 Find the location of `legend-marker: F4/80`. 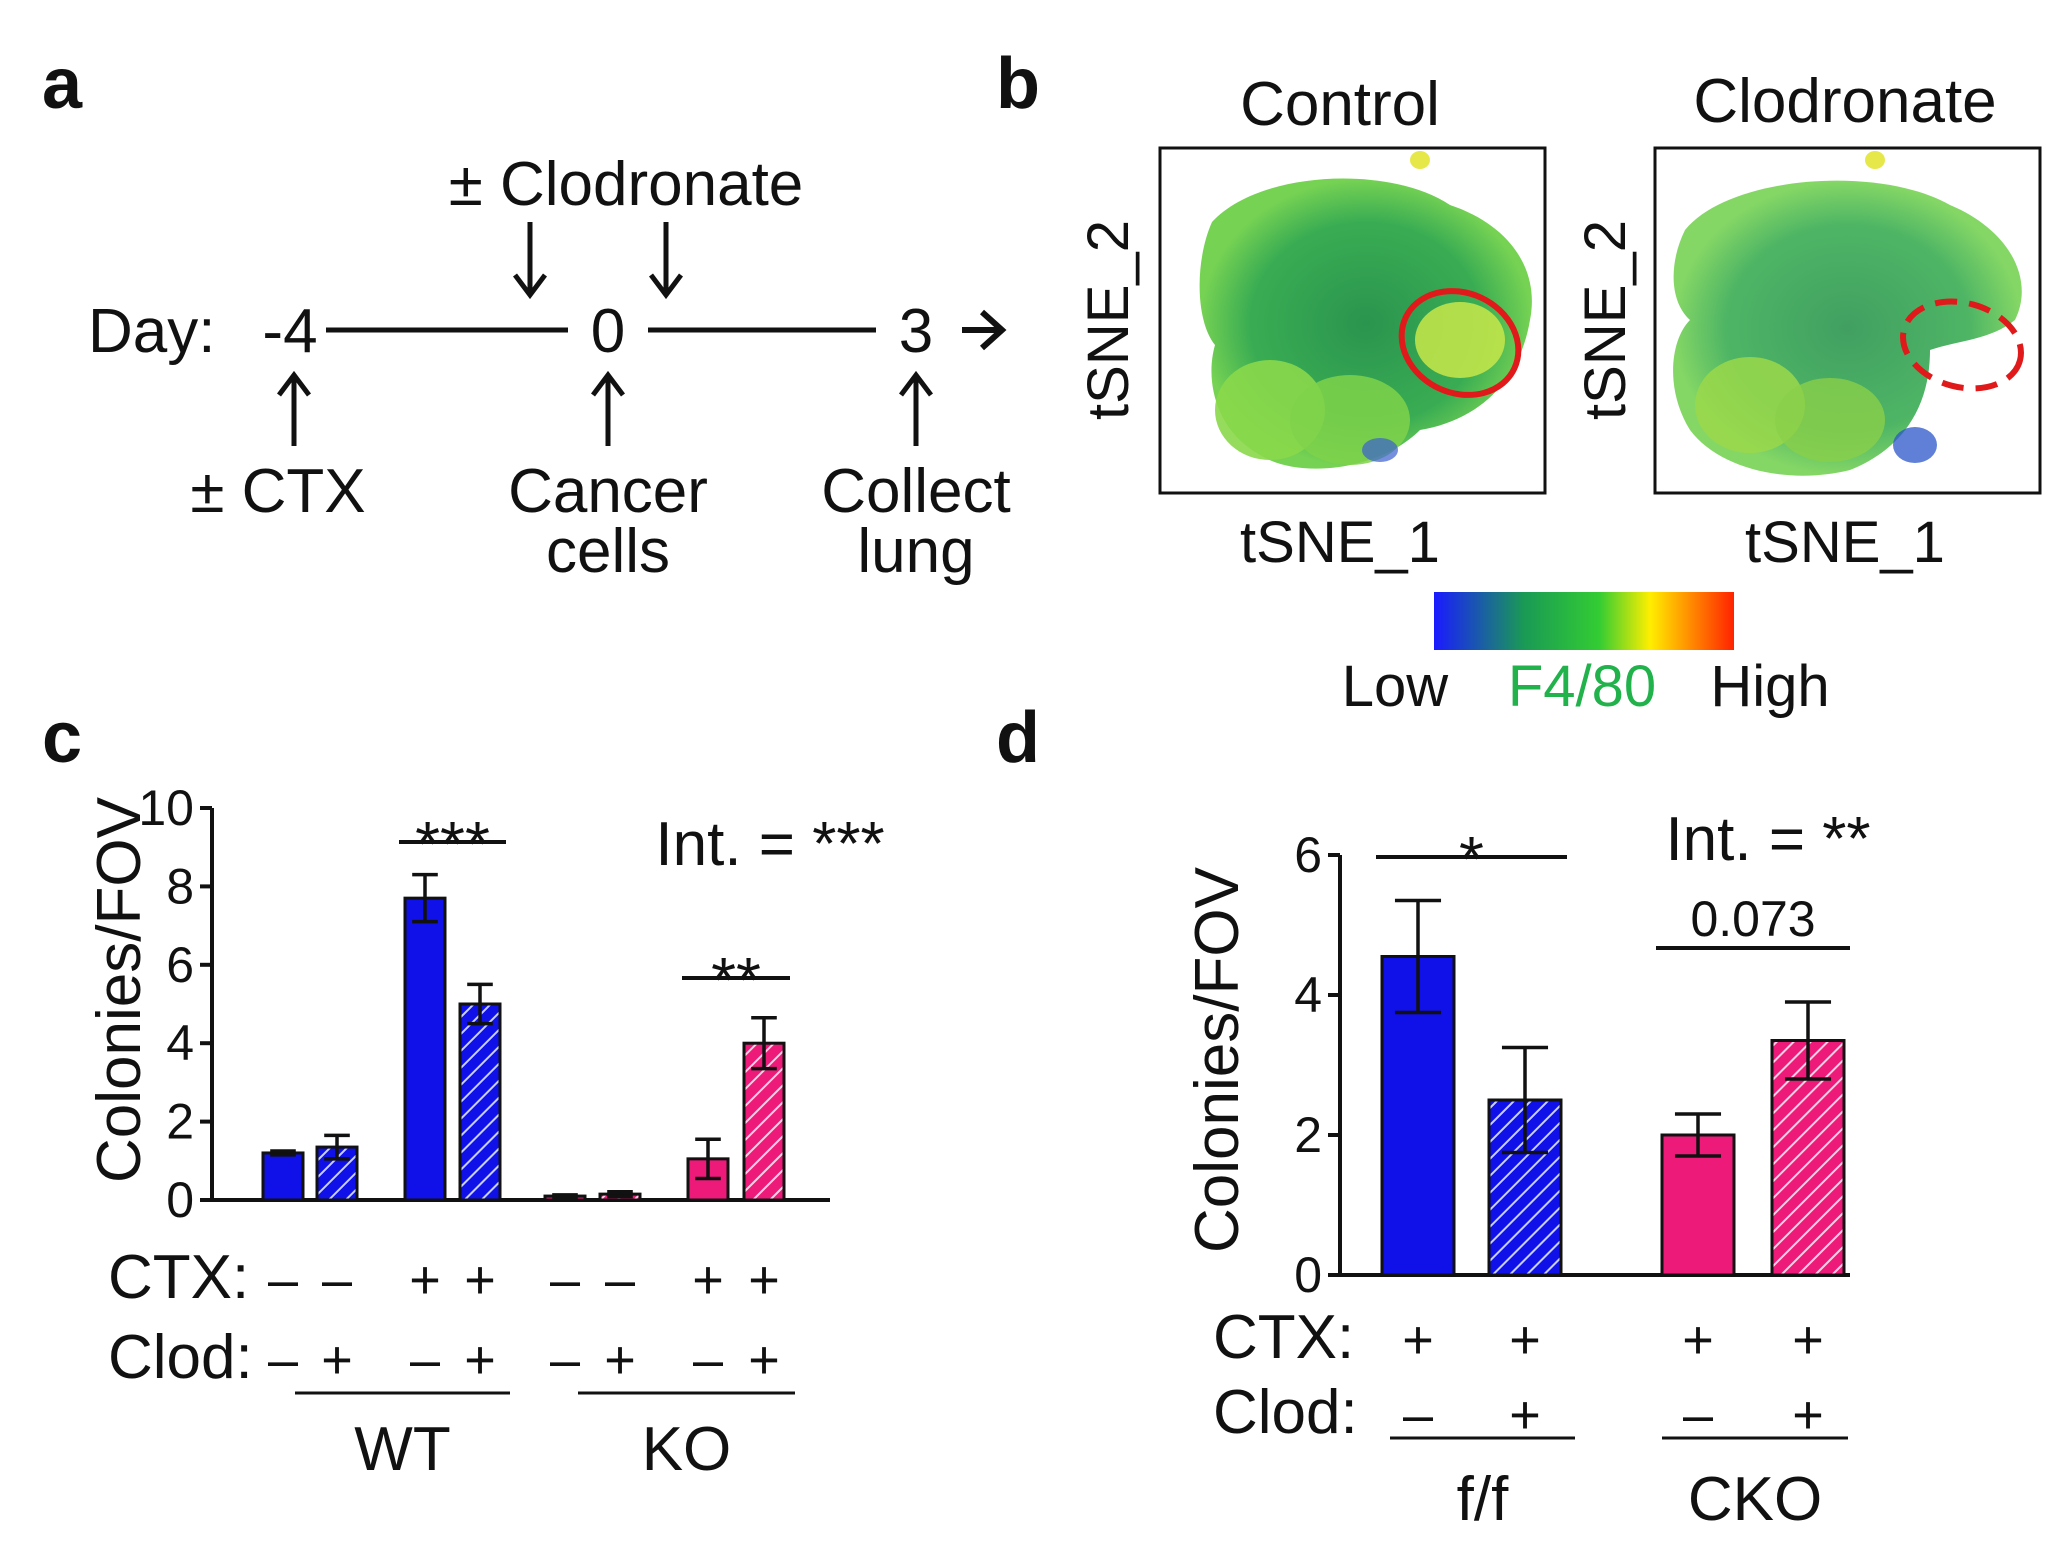

legend-marker: F4/80 is located at coordinates (1582, 686).